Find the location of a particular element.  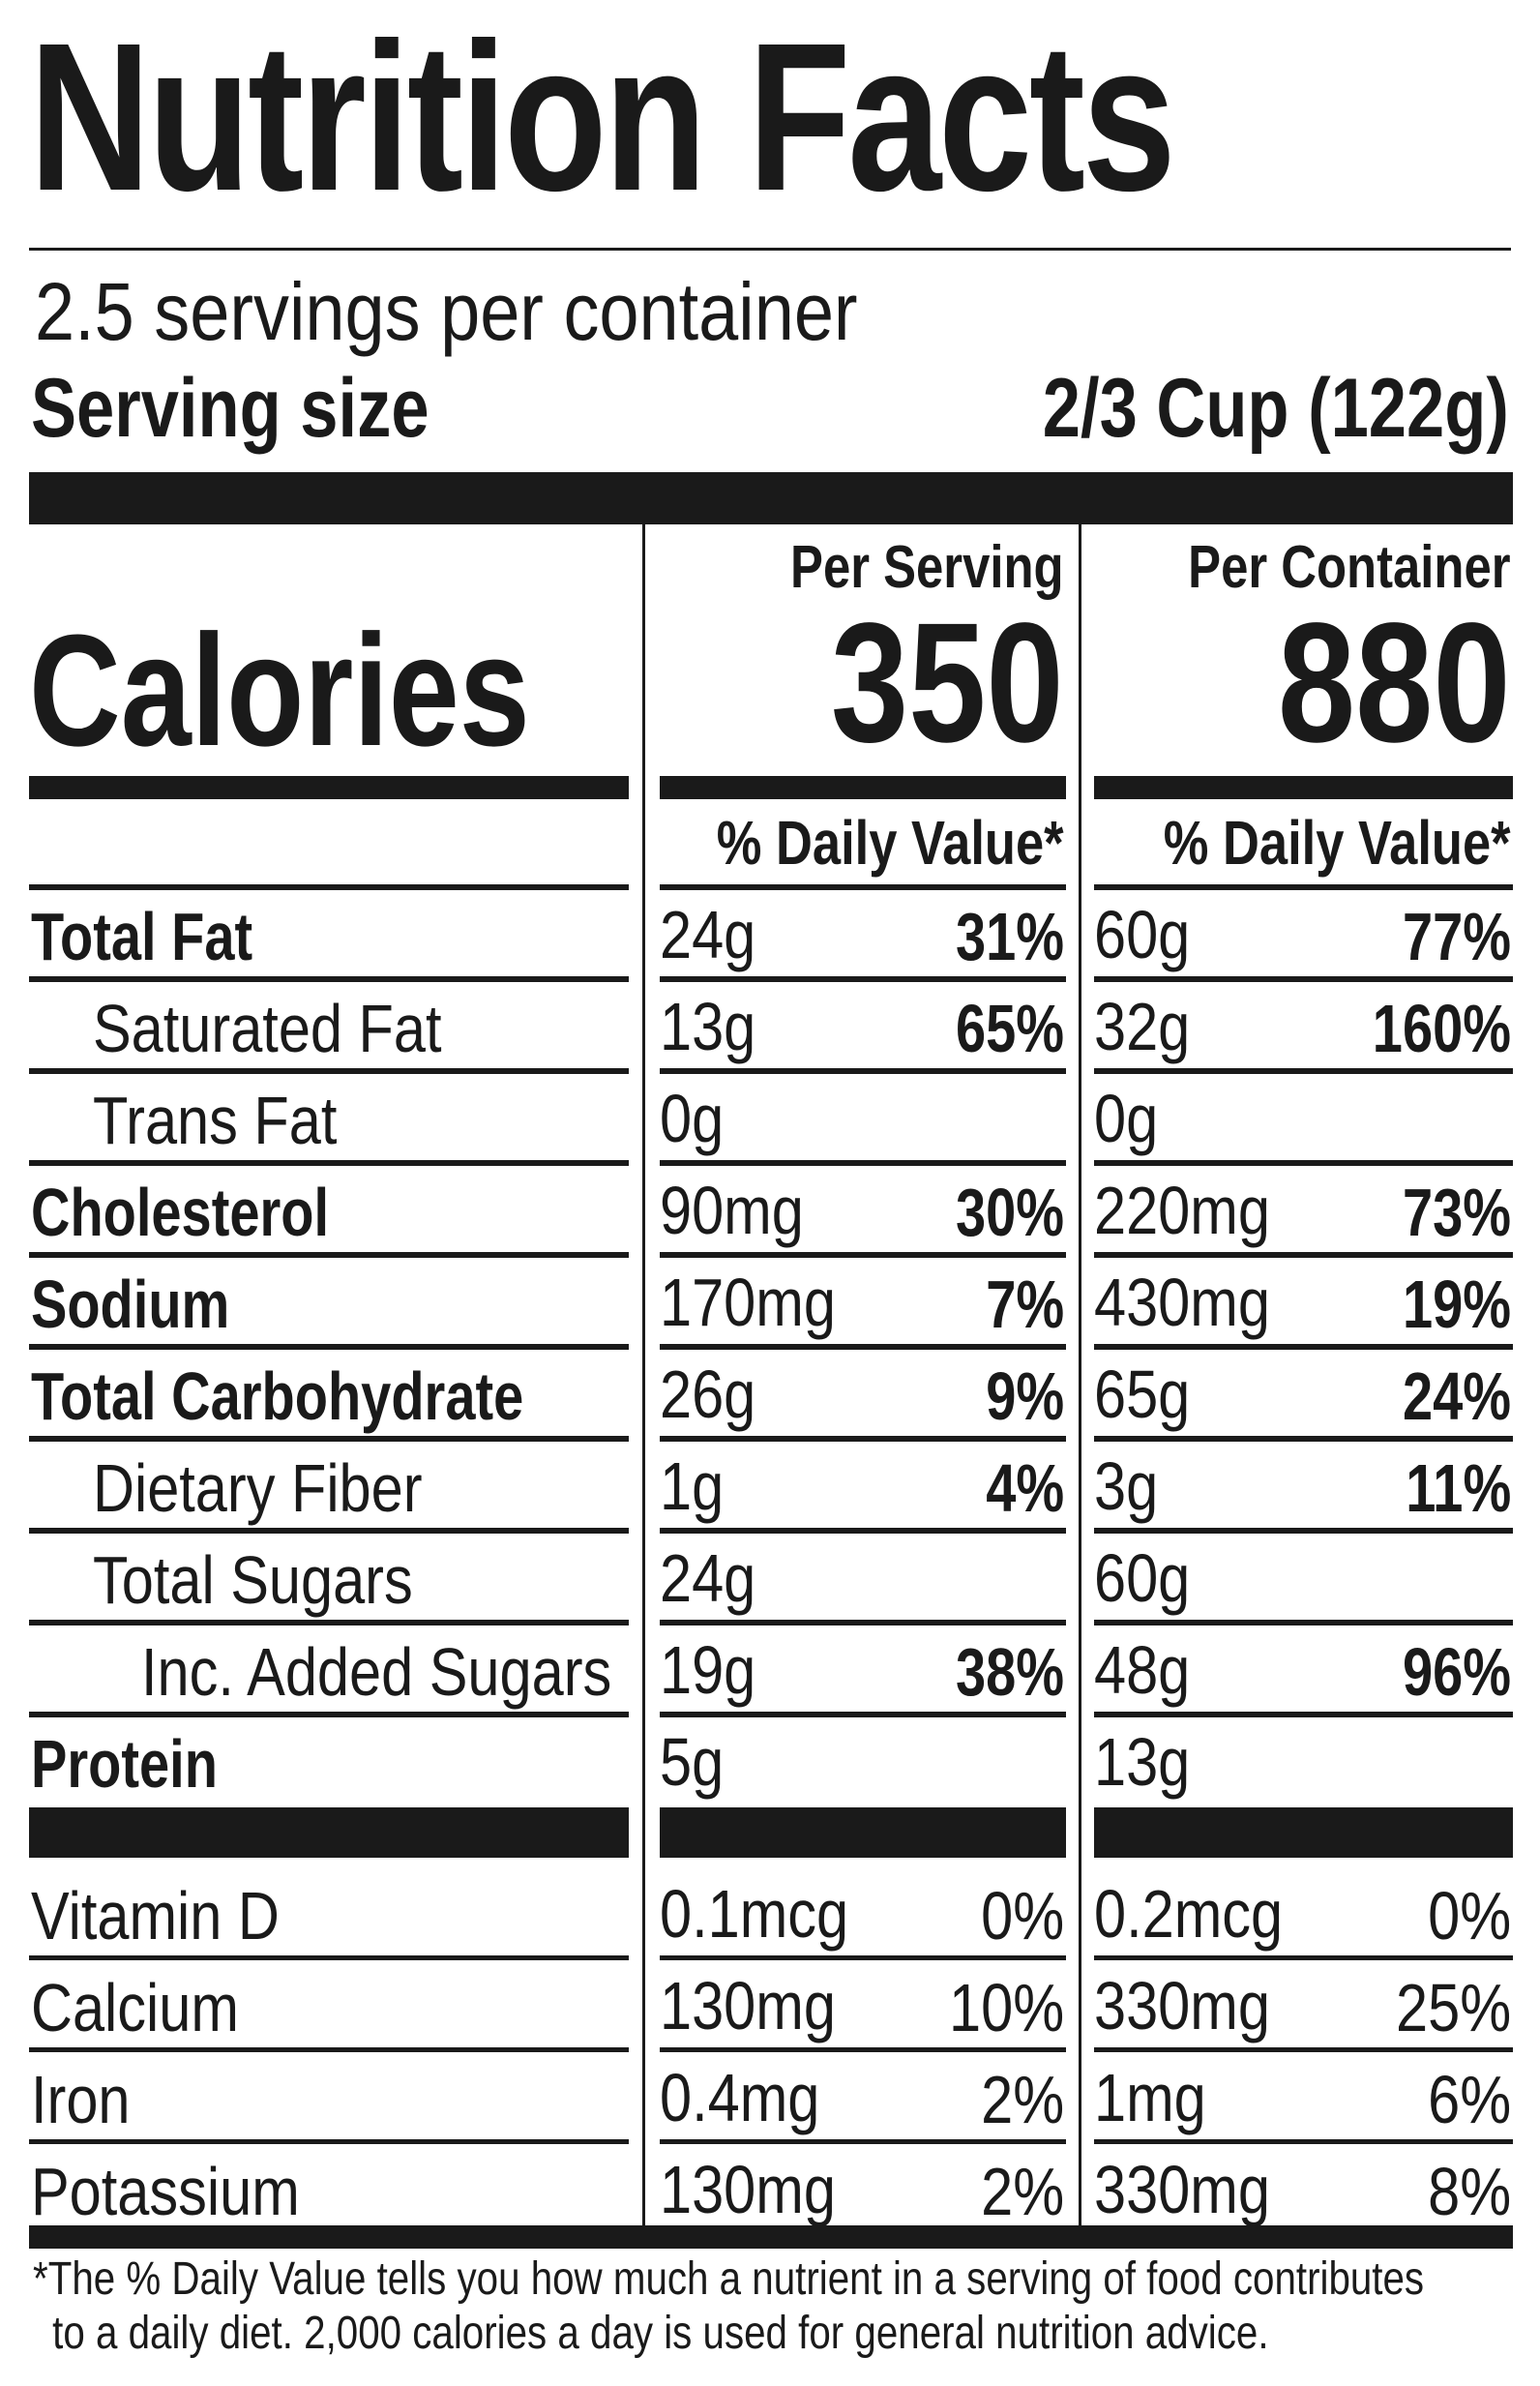

calories-per-serving: 350 is located at coordinates (947, 683).